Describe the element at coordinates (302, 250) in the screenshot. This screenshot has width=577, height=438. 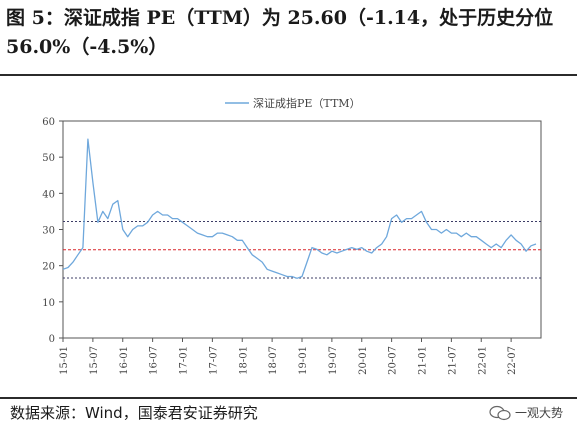
I see `reference-lines` at that location.